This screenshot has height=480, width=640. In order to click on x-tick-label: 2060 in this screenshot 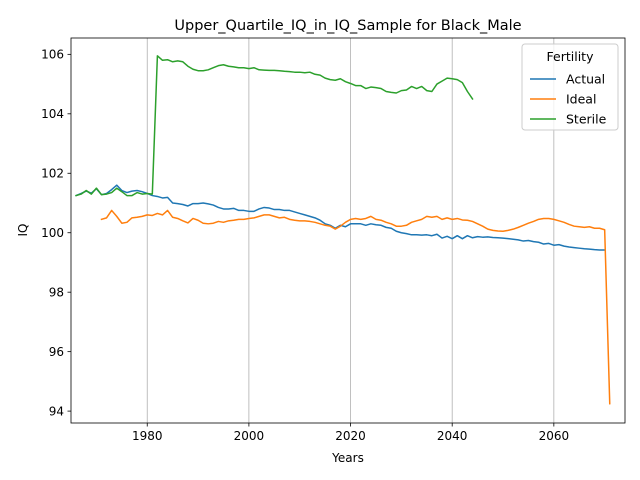, I will do `click(554, 436)`.